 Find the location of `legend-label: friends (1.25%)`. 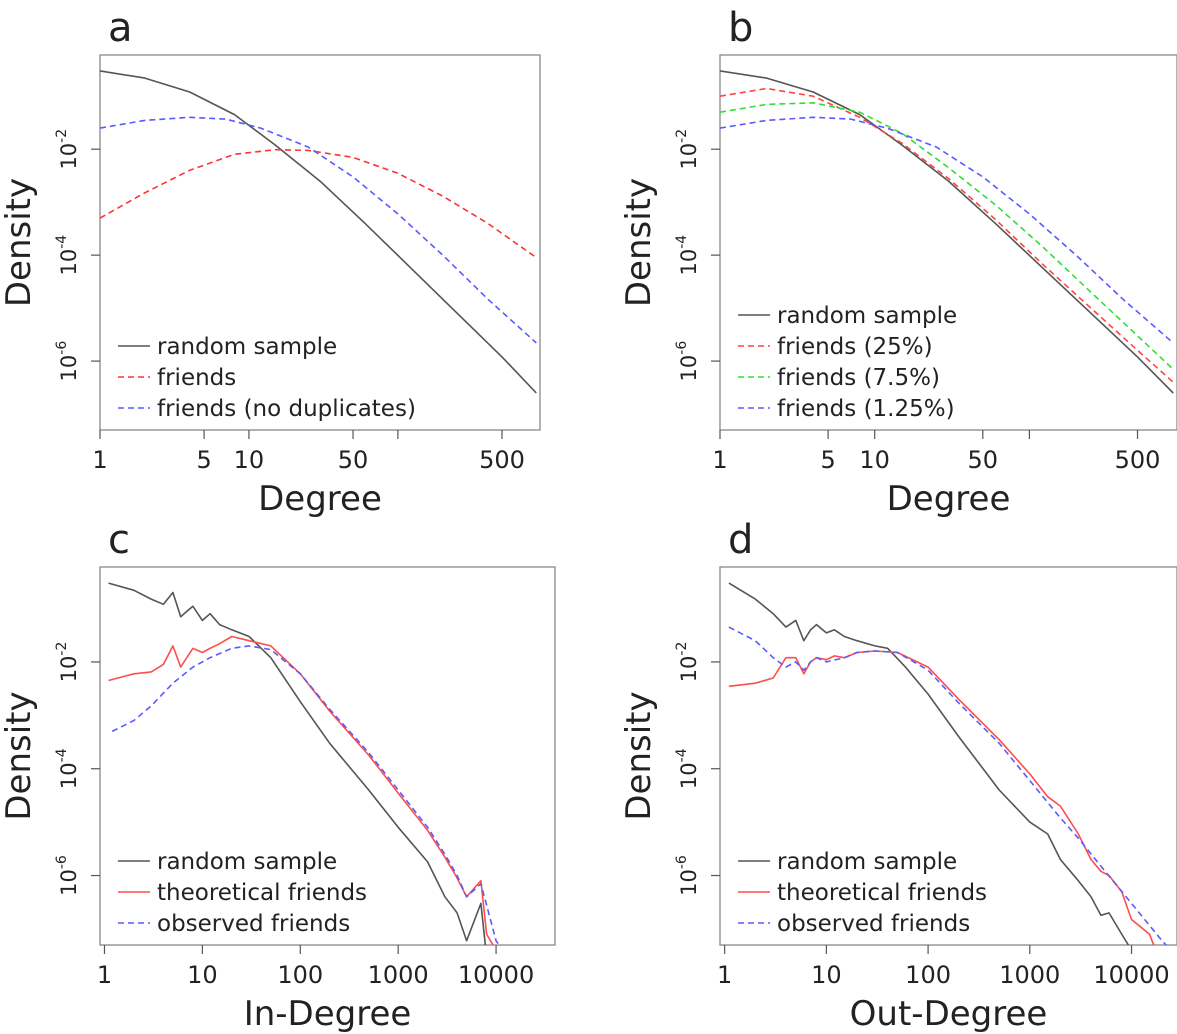

legend-label: friends (1.25%) is located at coordinates (866, 409).